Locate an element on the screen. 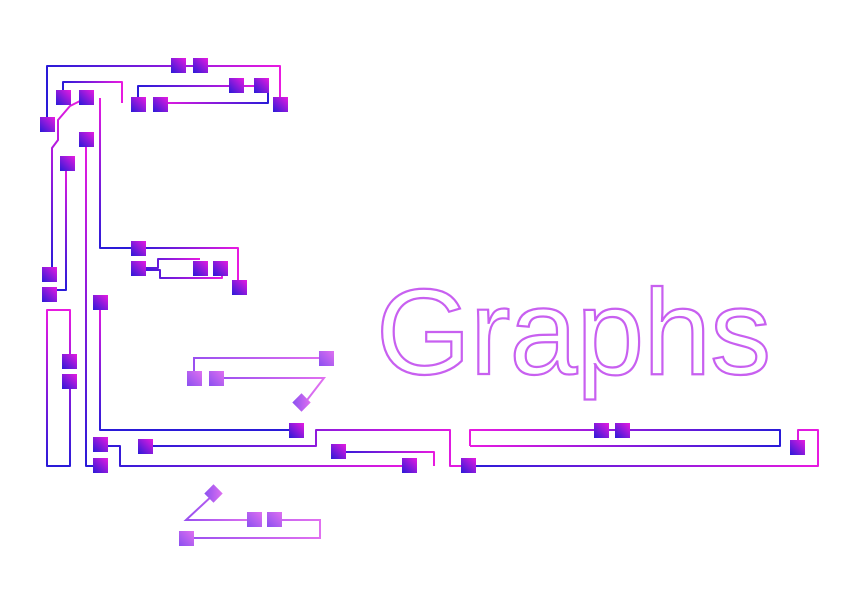  detached-traces is located at coordinates (255, 448).